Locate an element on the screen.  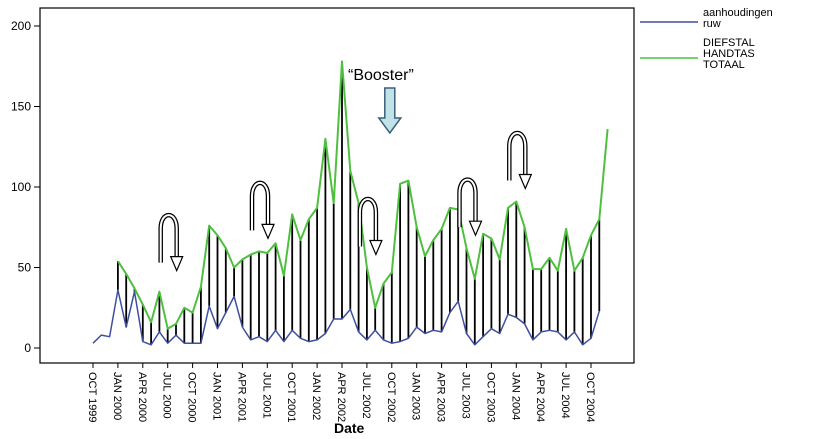
x-tick-label: JUL 2001 is located at coordinates (266, 395).